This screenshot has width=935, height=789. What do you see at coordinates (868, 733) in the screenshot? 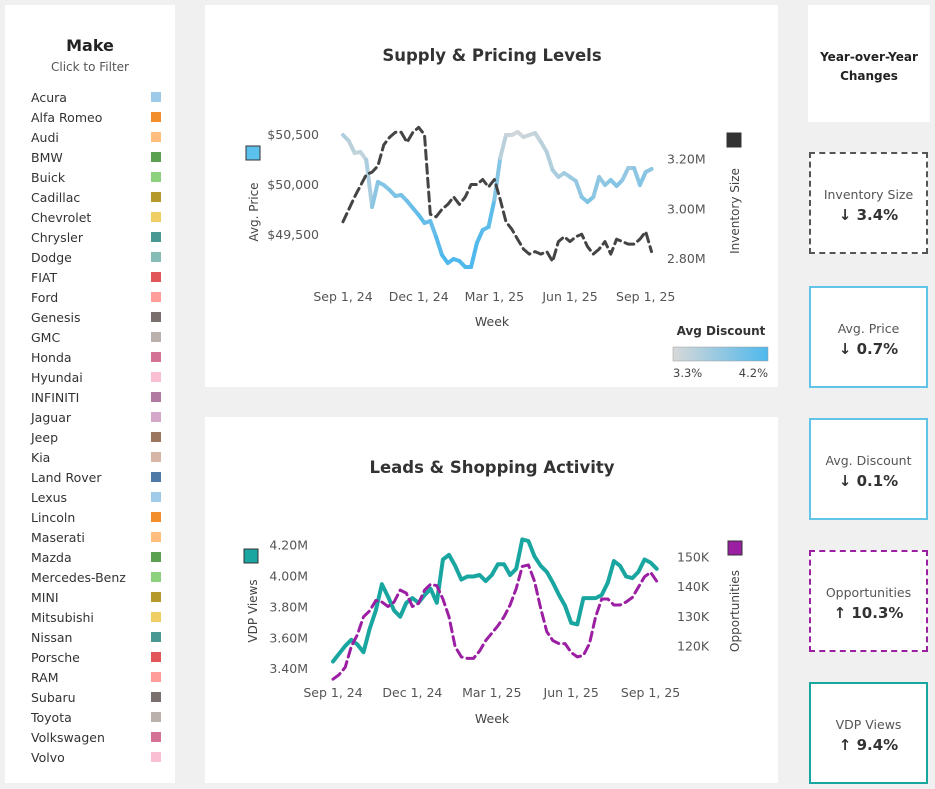
I see `kpi-card-vdp-views: VDP Views ↑ 9.4%` at bounding box center [868, 733].